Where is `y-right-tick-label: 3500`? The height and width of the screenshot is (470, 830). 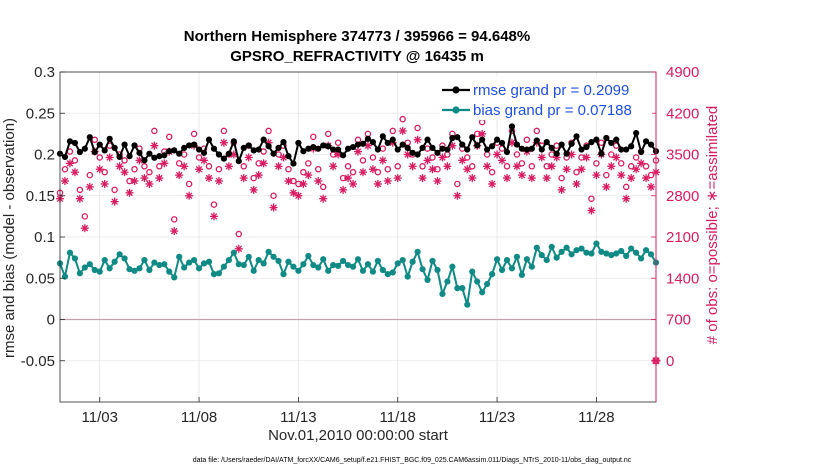
y-right-tick-label: 3500 is located at coordinates (682, 155).